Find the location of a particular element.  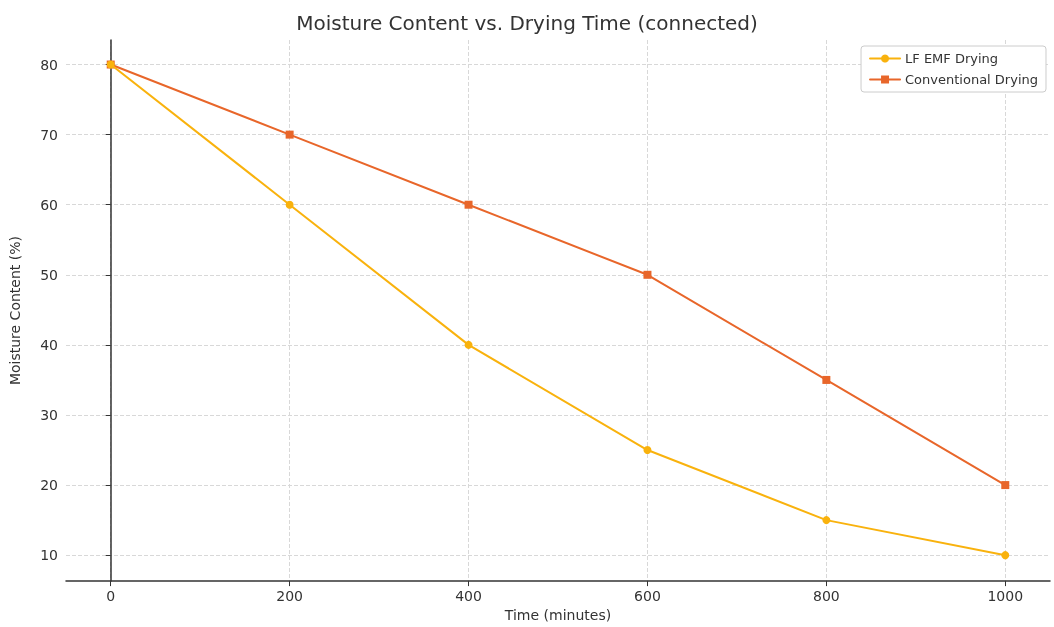

y-tick-label: 10 is located at coordinates (49, 555).